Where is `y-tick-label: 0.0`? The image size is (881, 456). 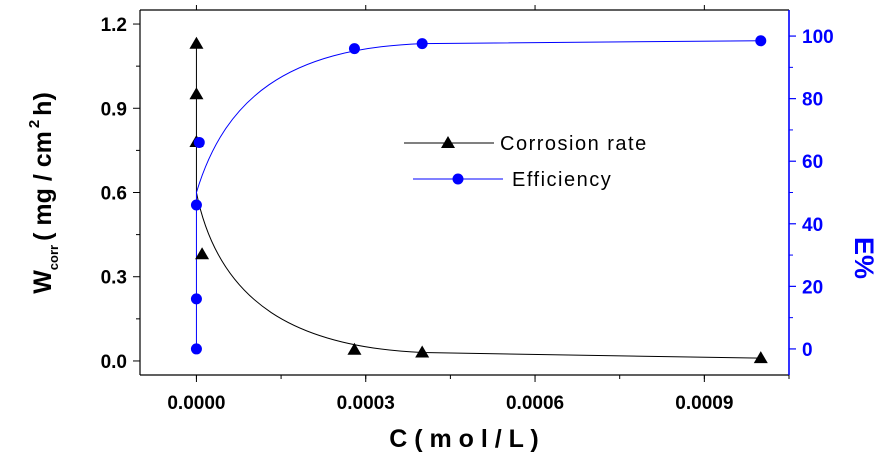
y-tick-label: 0.0 is located at coordinates (114, 362).